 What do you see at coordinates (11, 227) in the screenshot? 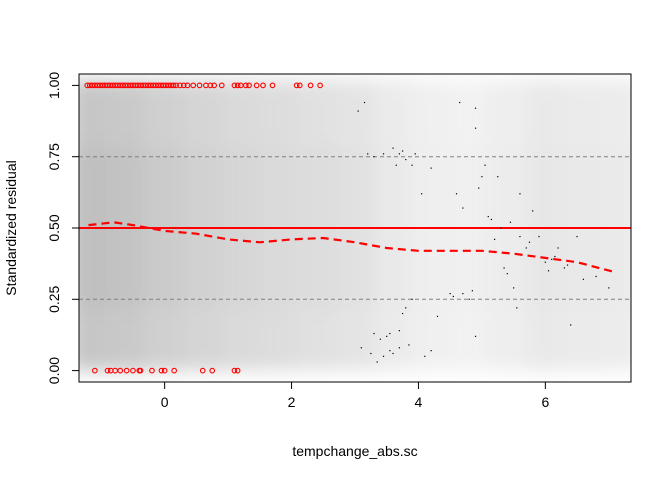
I see `y-axis-label: Standardized residual` at bounding box center [11, 227].